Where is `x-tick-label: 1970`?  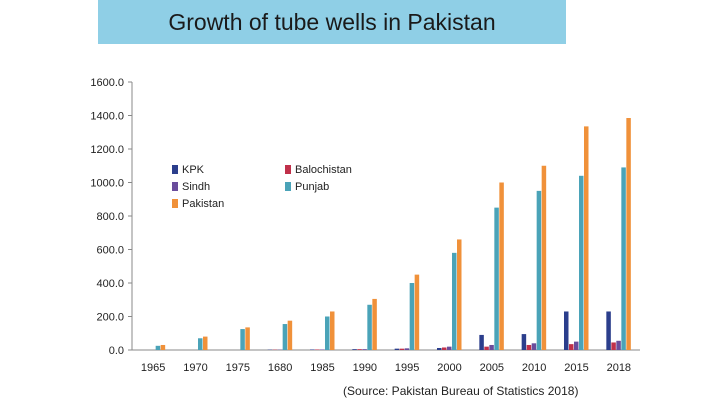 x-tick-label: 1970 is located at coordinates (195, 368).